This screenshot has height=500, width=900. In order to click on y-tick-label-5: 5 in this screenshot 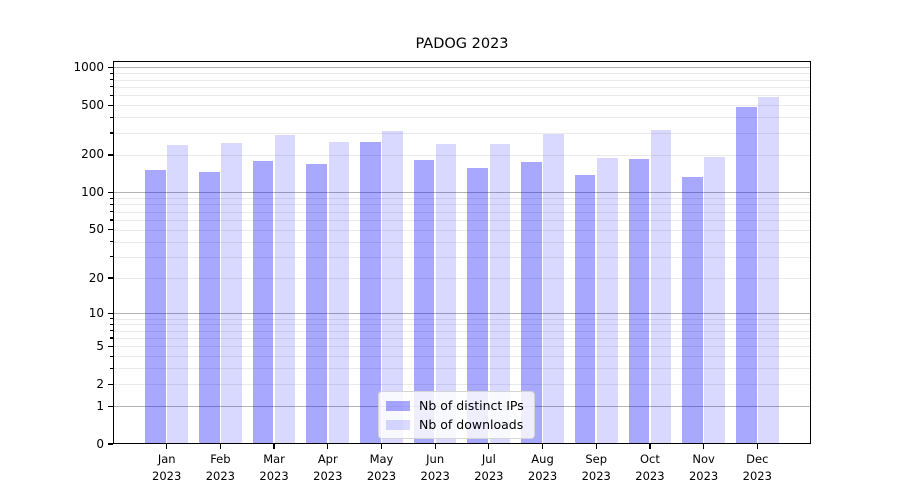, I will do `click(100, 345)`.